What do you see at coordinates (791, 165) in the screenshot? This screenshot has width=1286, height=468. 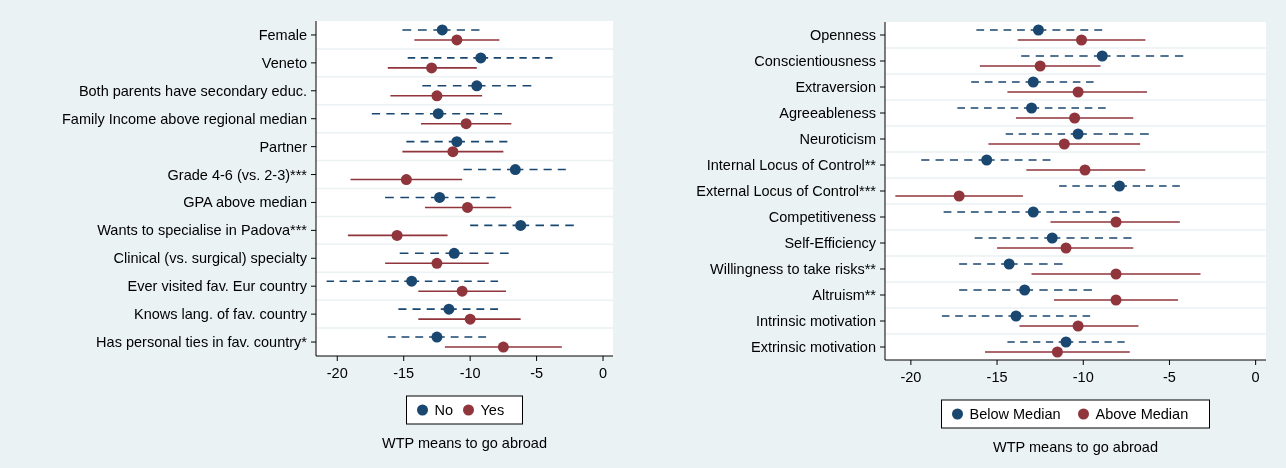 I see `y-tick-label: Internal Locus of Control**` at bounding box center [791, 165].